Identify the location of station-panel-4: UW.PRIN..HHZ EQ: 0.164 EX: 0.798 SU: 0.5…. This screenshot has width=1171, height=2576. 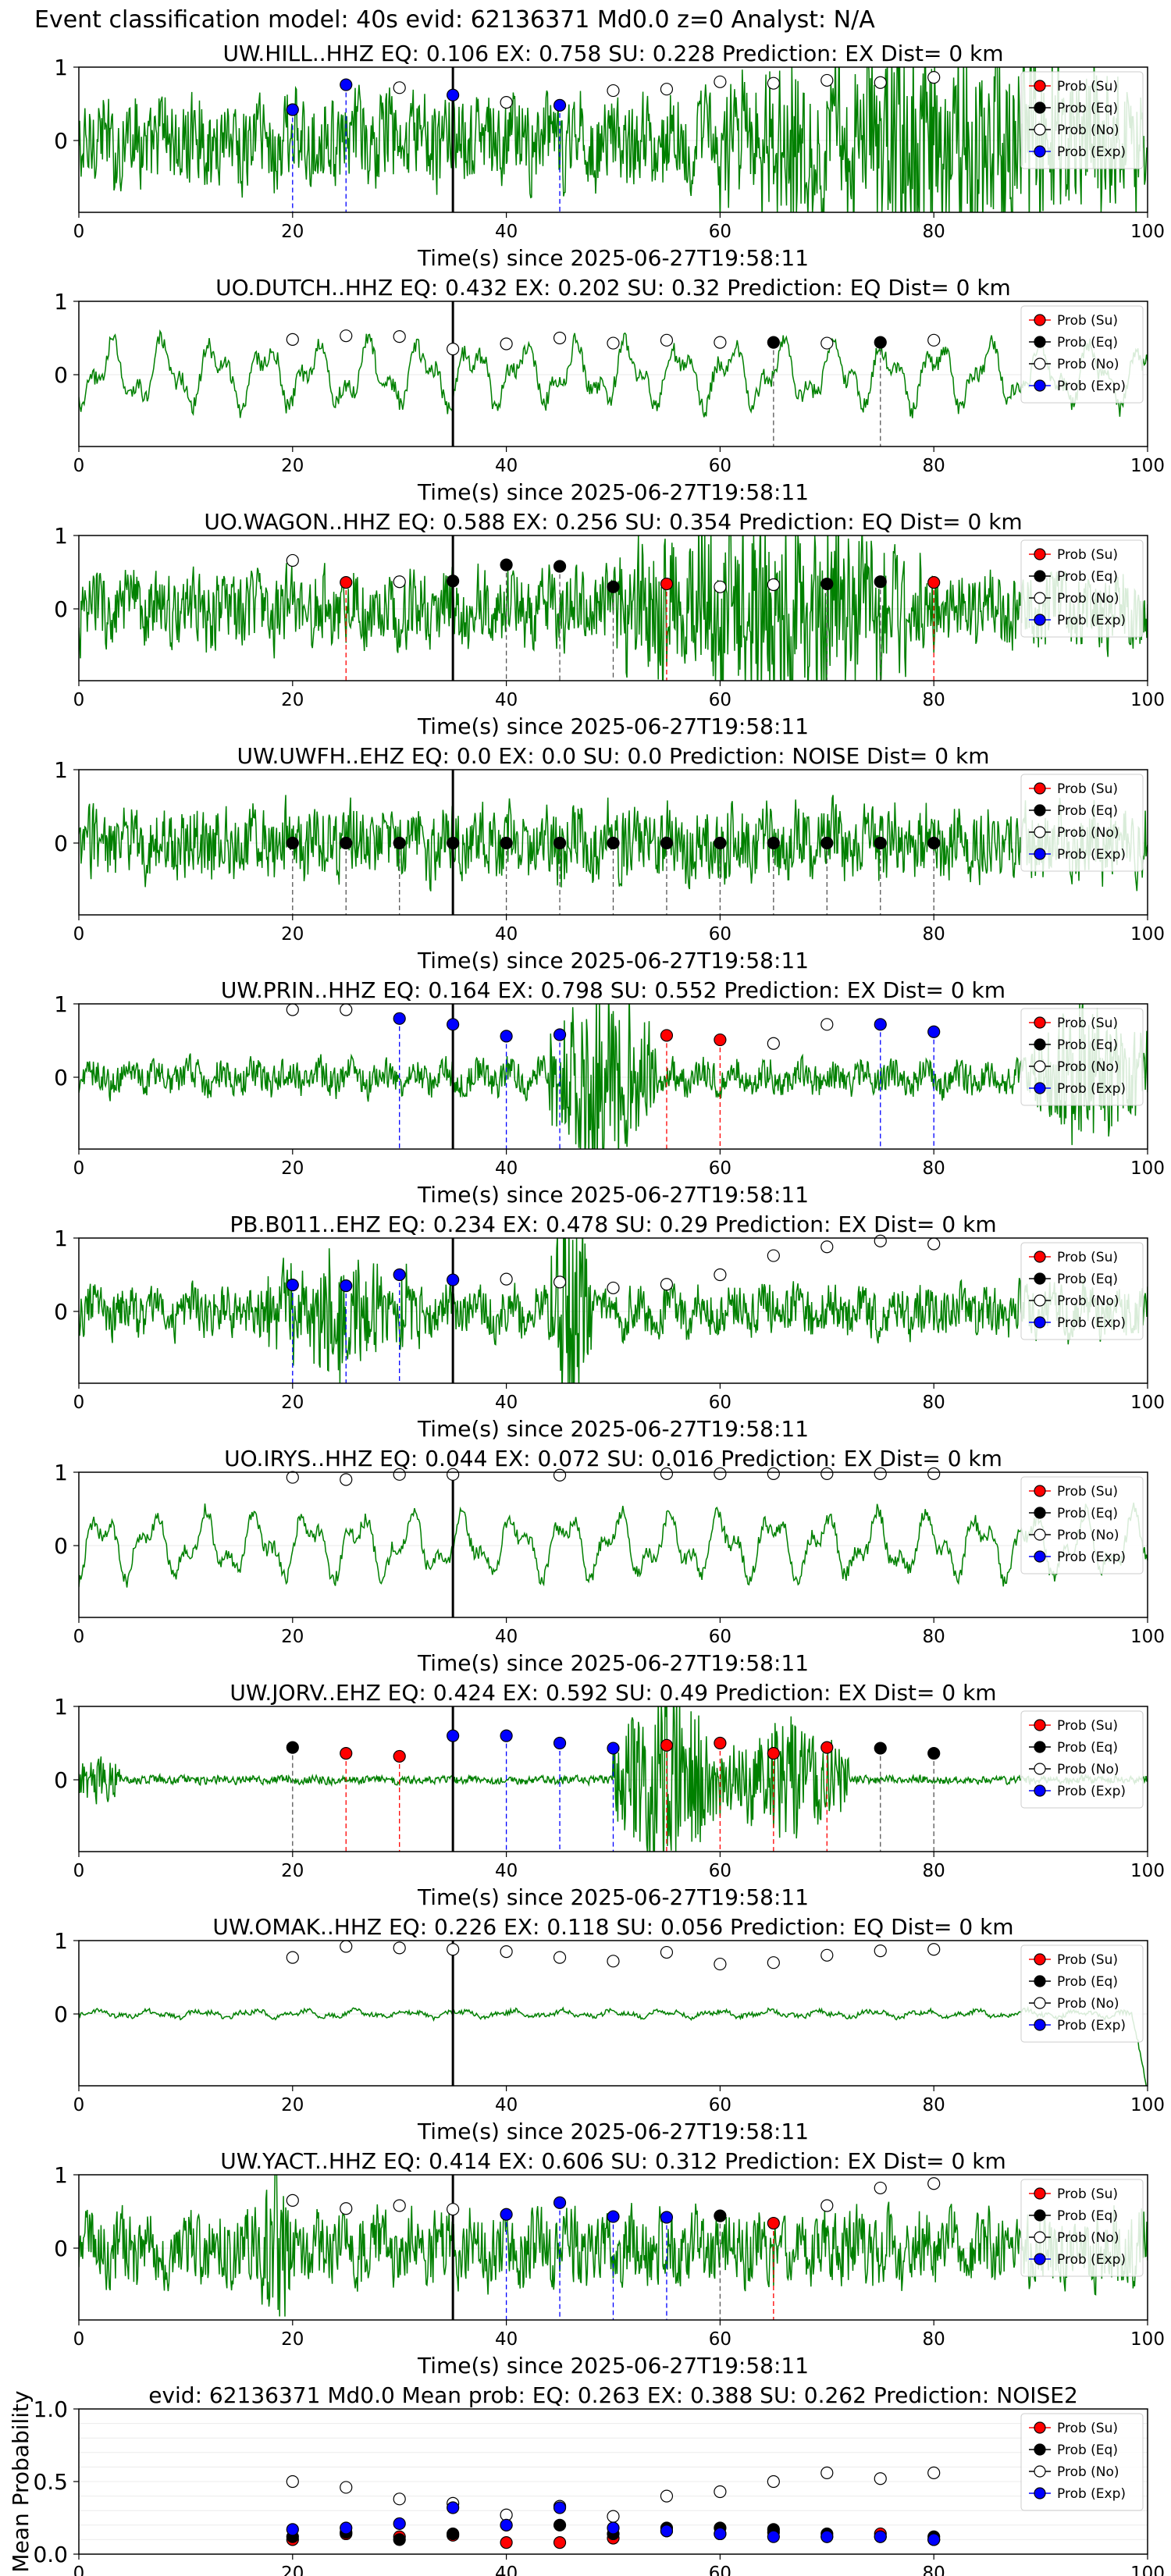
(609, 1092).